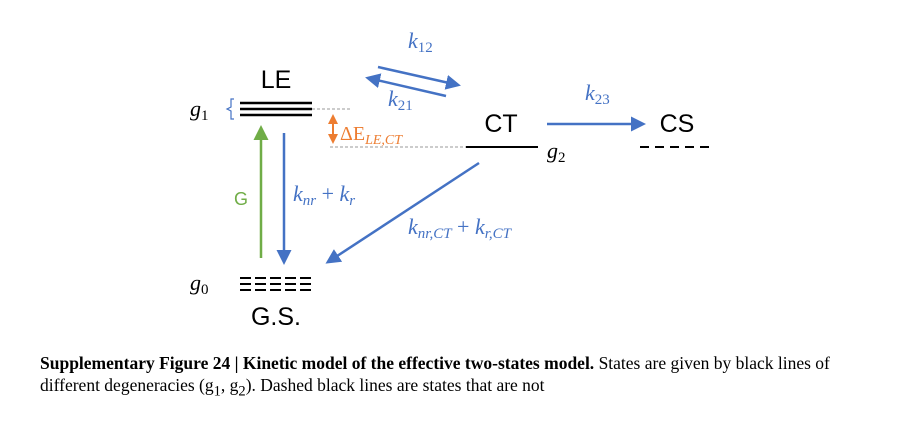  Describe the element at coordinates (276, 80) in the screenshot. I see `le-label: LE` at that location.